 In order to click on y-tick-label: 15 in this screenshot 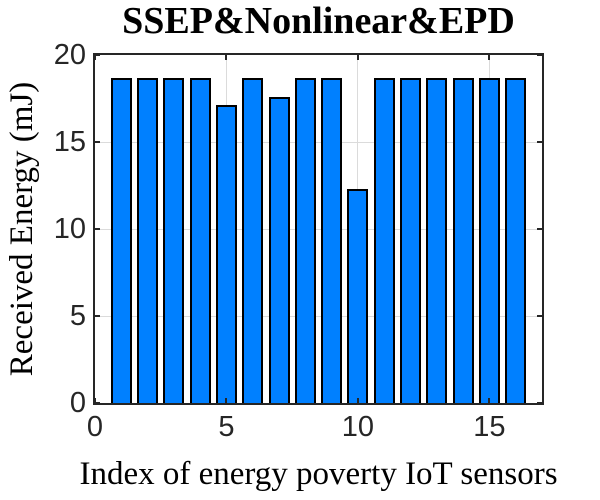, I will do `click(69, 142)`.